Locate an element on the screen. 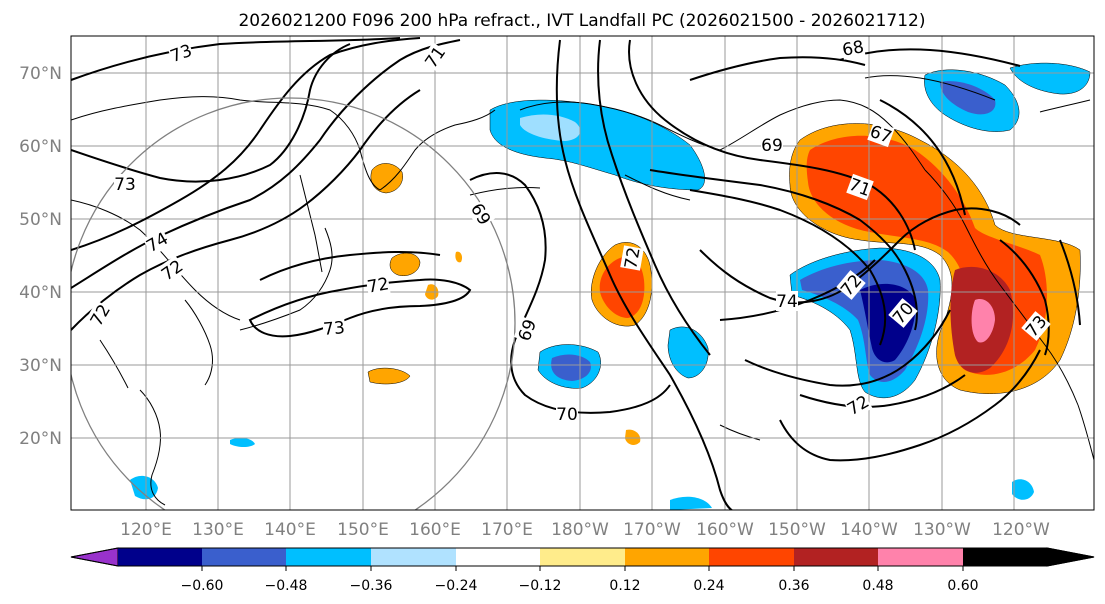  colorbar-low-extension is located at coordinates (94, 557).